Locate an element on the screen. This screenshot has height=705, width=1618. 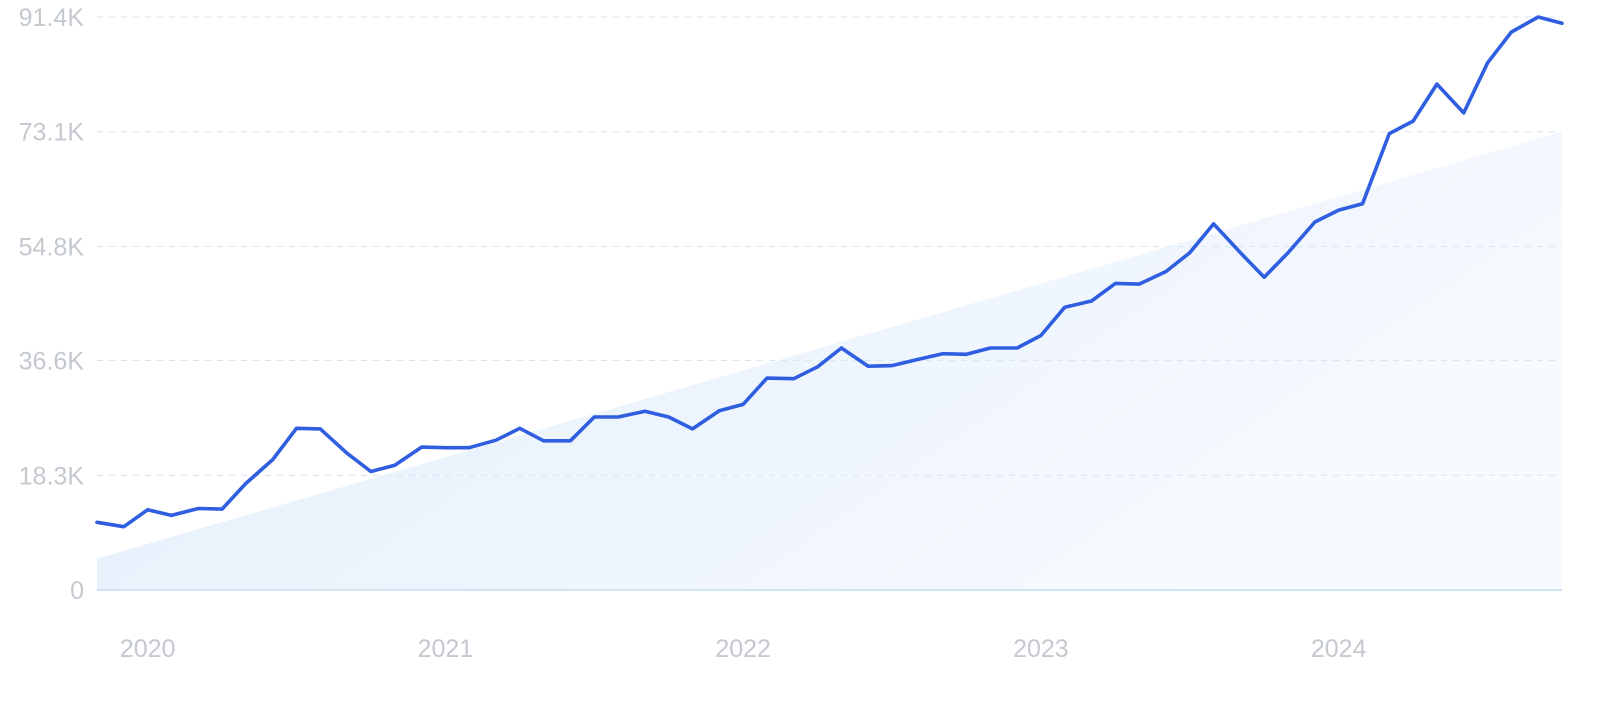
x-tick-label: 2024 is located at coordinates (1339, 649).